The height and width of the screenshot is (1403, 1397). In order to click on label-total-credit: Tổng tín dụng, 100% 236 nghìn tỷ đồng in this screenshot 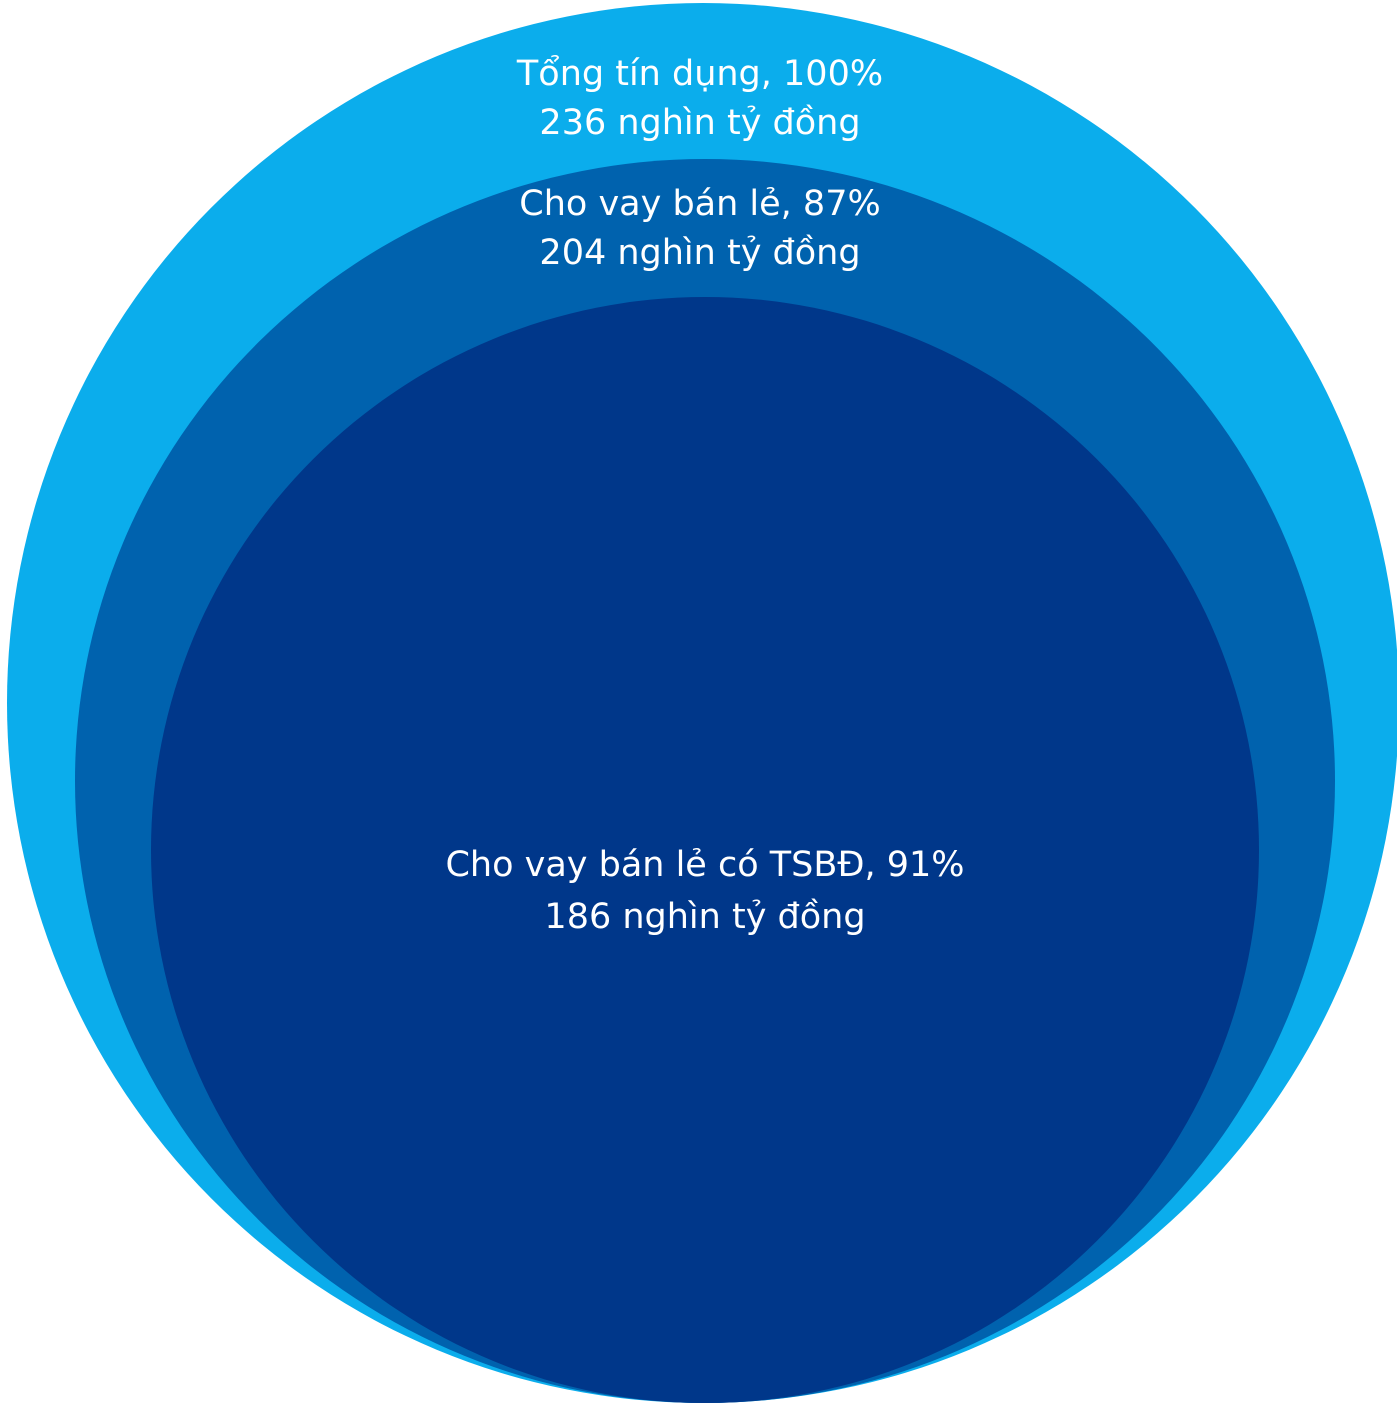, I will do `click(699, 98)`.